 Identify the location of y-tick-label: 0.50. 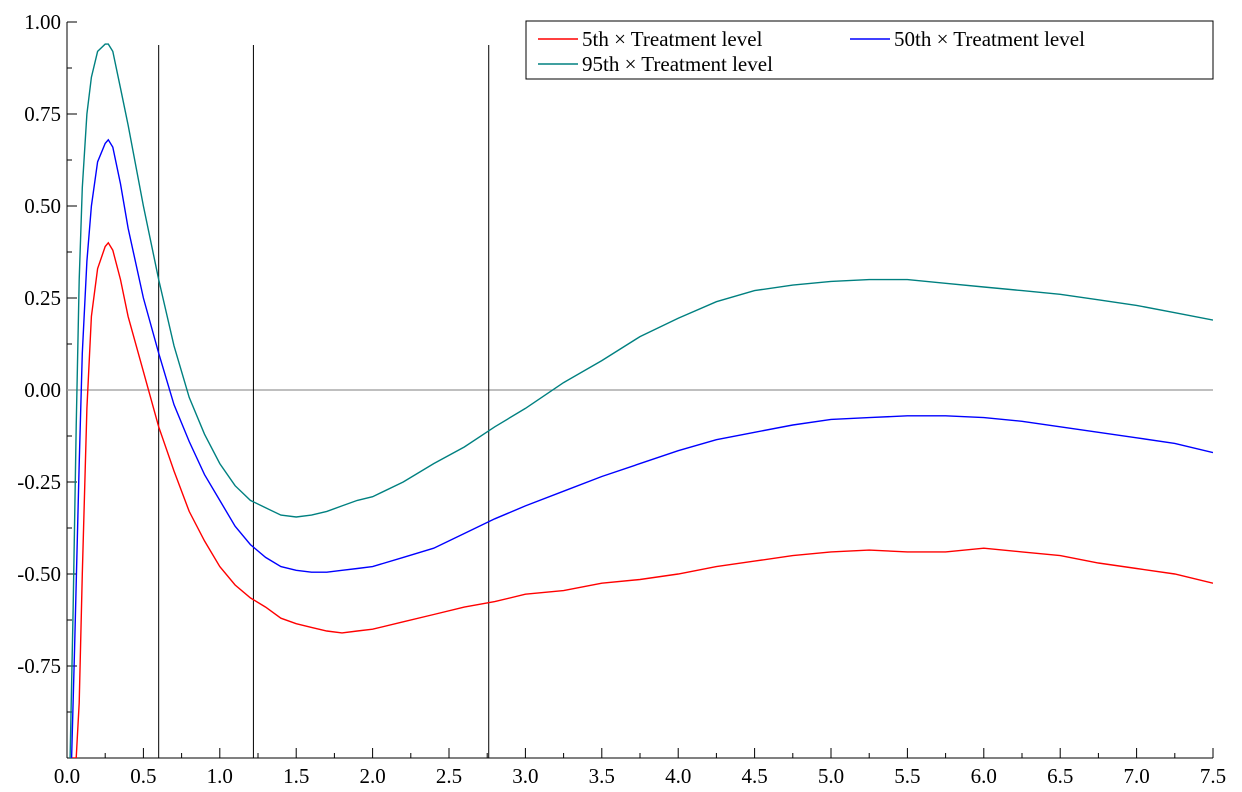
(42, 206).